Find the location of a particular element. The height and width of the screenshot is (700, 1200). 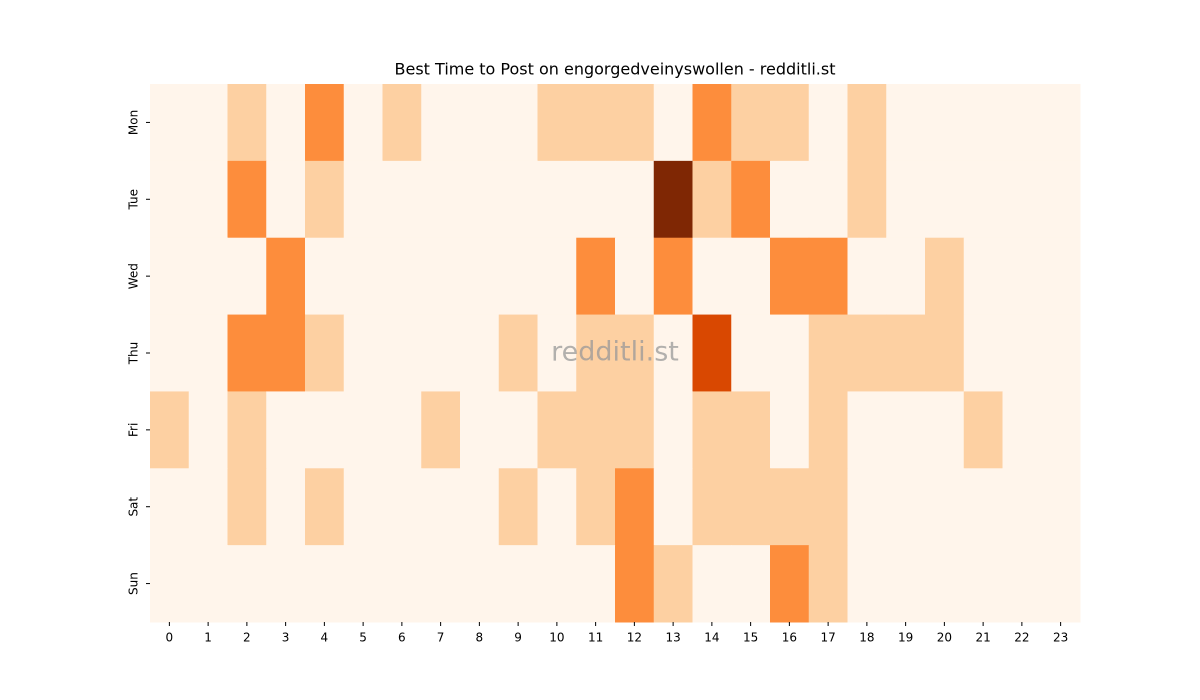

x-tick-label: 19 is located at coordinates (905, 638).